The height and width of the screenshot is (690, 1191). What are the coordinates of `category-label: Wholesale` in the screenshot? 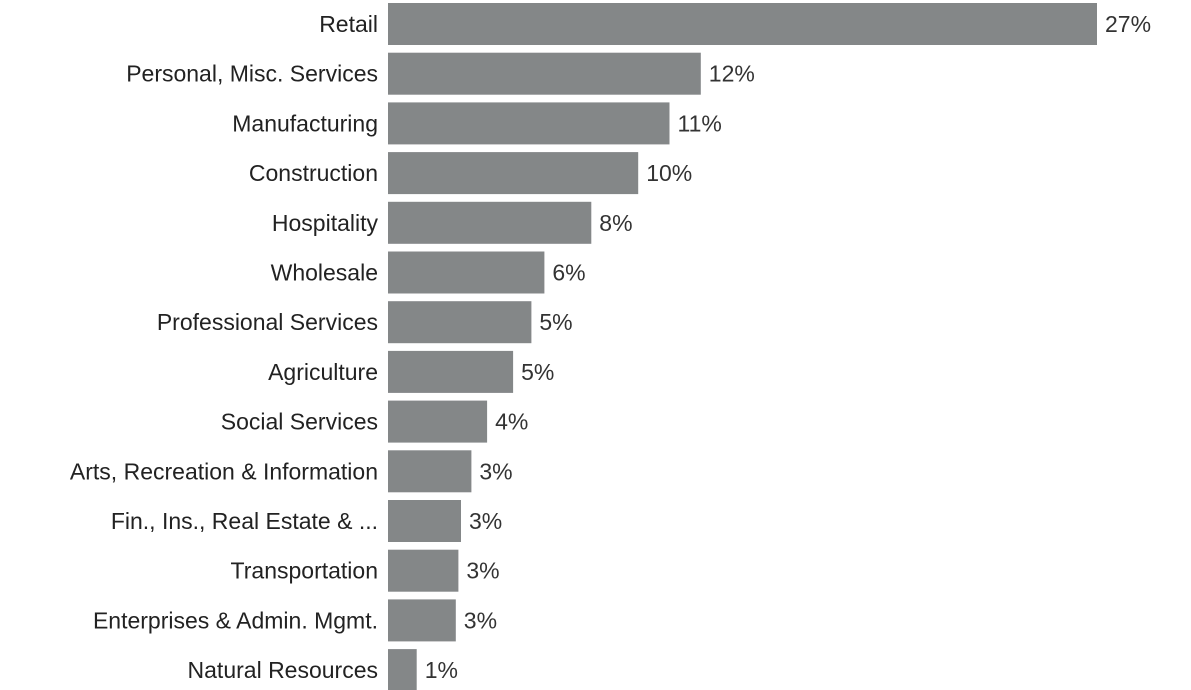 It's located at (324, 273).